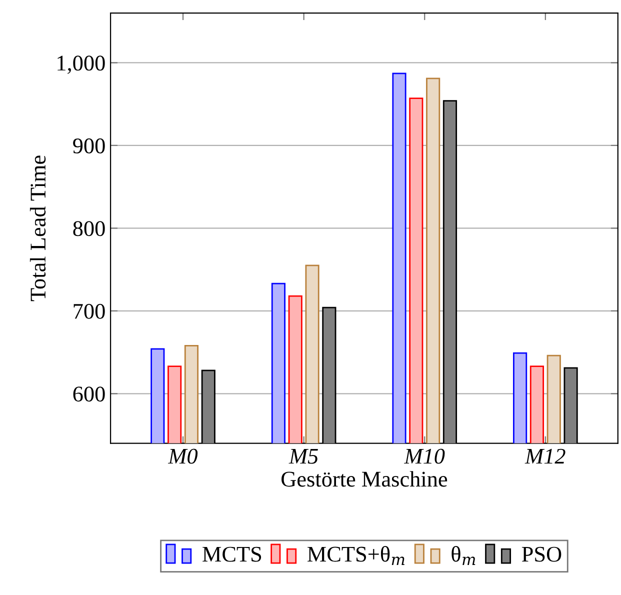 Image resolution: width=621 pixels, height=595 pixels. What do you see at coordinates (89, 394) in the screenshot?
I see `y-tick-label: 600` at bounding box center [89, 394].